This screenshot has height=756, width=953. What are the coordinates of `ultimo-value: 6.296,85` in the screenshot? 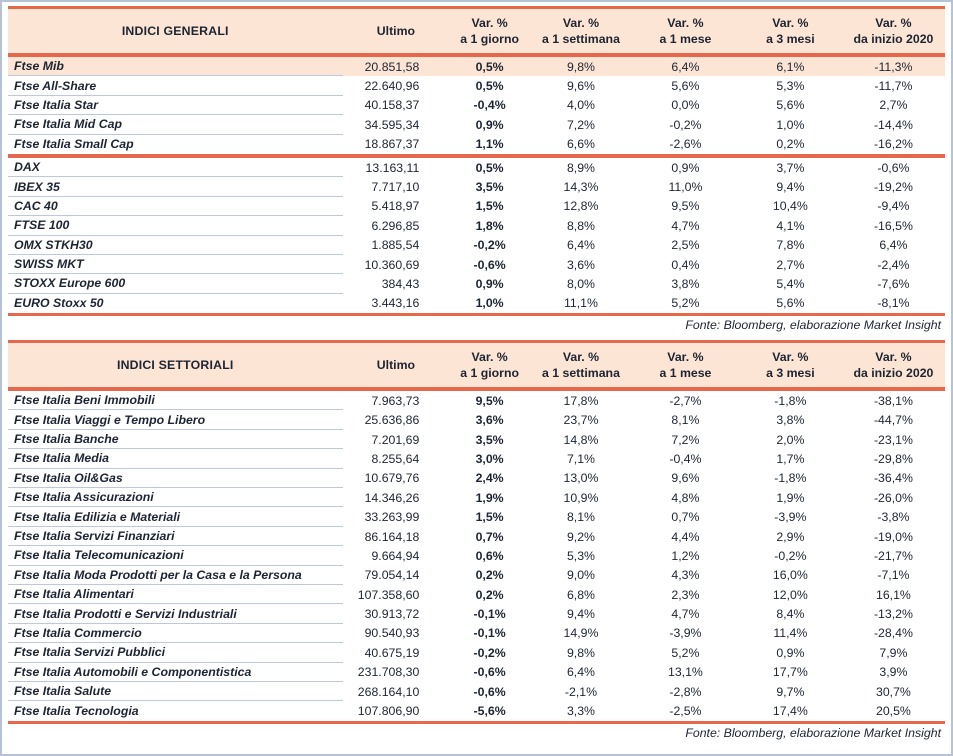 It's located at (395, 225).